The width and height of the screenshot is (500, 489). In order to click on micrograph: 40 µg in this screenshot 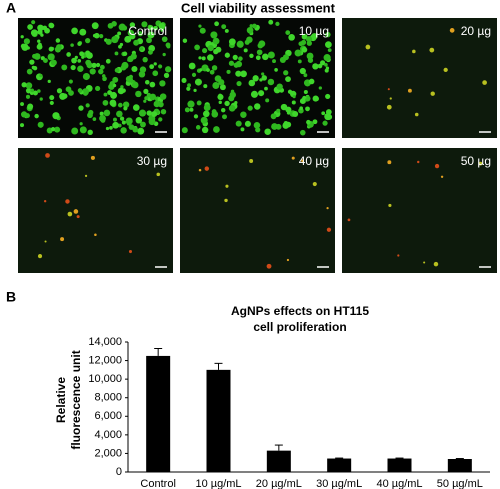, I will do `click(257, 210)`.